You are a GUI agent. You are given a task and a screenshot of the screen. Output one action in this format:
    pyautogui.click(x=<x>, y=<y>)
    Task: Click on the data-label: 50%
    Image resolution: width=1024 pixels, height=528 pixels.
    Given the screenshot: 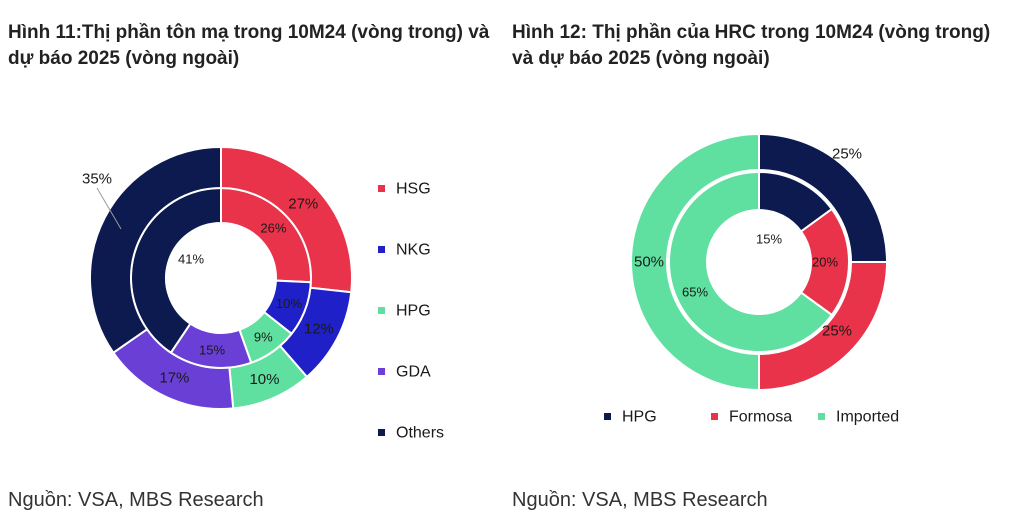 What is the action you would take?
    pyautogui.click(x=649, y=262)
    